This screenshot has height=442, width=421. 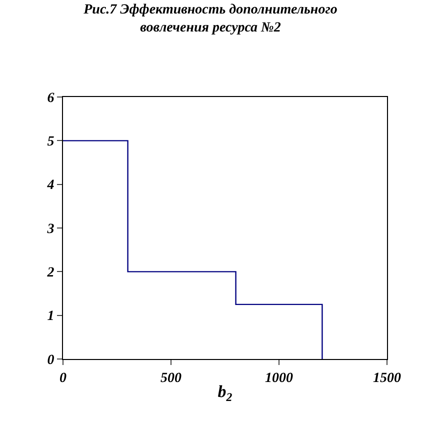 What do you see at coordinates (50, 142) in the screenshot?
I see `y-tick-label: 5` at bounding box center [50, 142].